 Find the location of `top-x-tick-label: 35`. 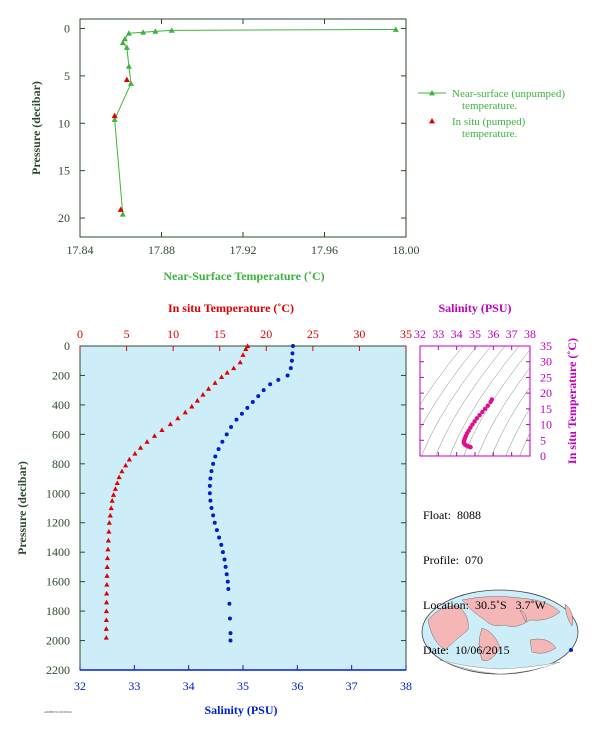

top-x-tick-label: 35 is located at coordinates (406, 334).